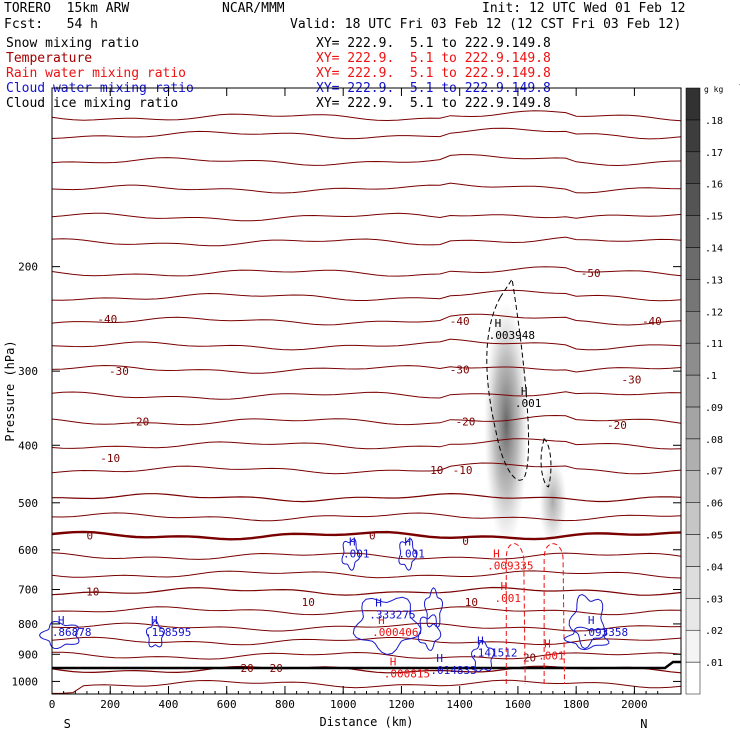 This screenshot has width=740, height=740. I want to click on colorbar-tick-label: .03, so click(714, 599).